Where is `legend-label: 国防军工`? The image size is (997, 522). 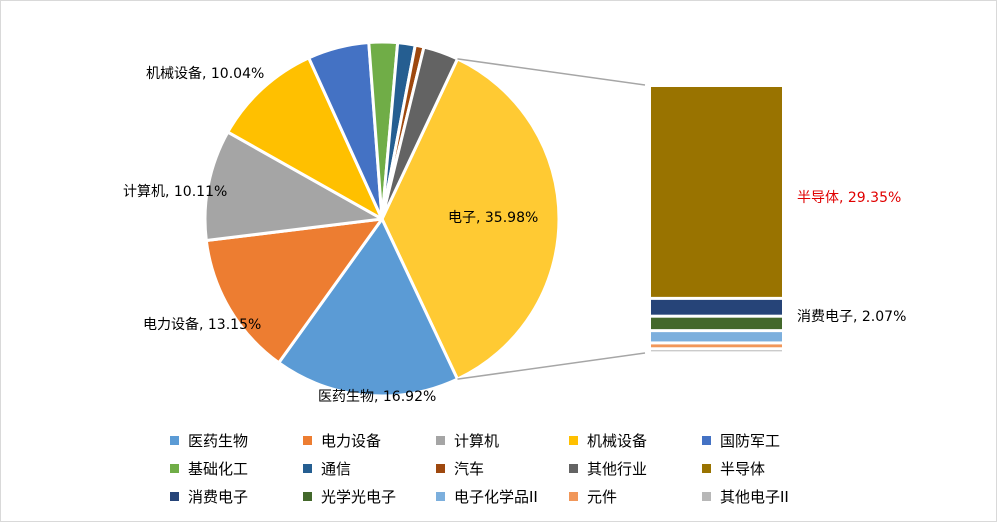
legend-label: 国防军工 is located at coordinates (750, 440).